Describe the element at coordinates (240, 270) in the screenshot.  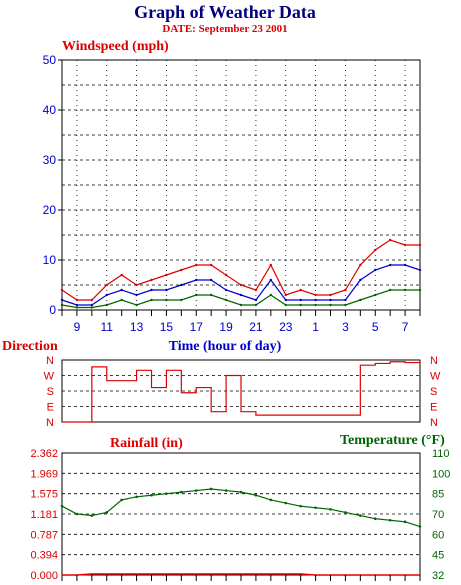
I see `windspeed-series-red` at that location.